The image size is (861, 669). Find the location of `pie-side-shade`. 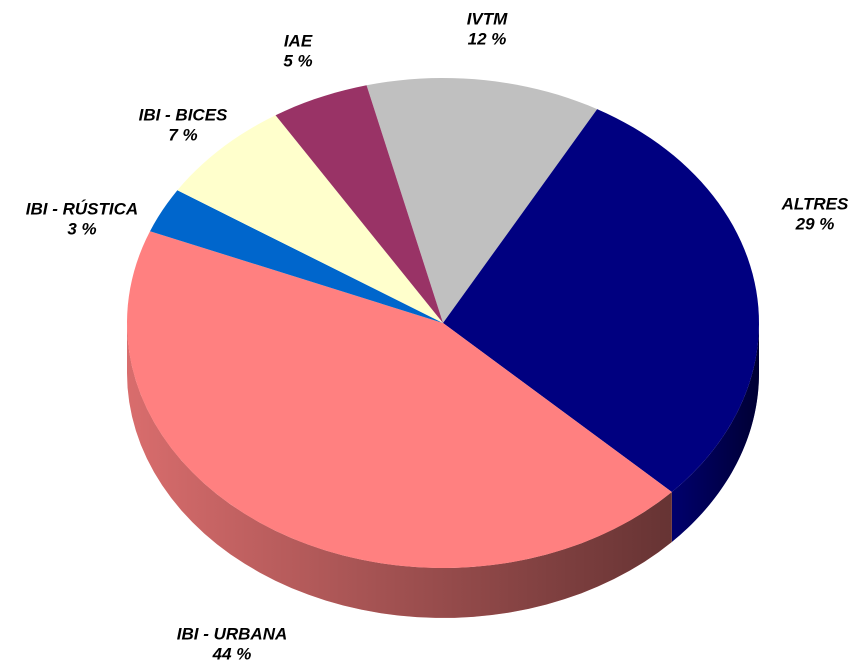

pie-side-shade is located at coordinates (715, 432).